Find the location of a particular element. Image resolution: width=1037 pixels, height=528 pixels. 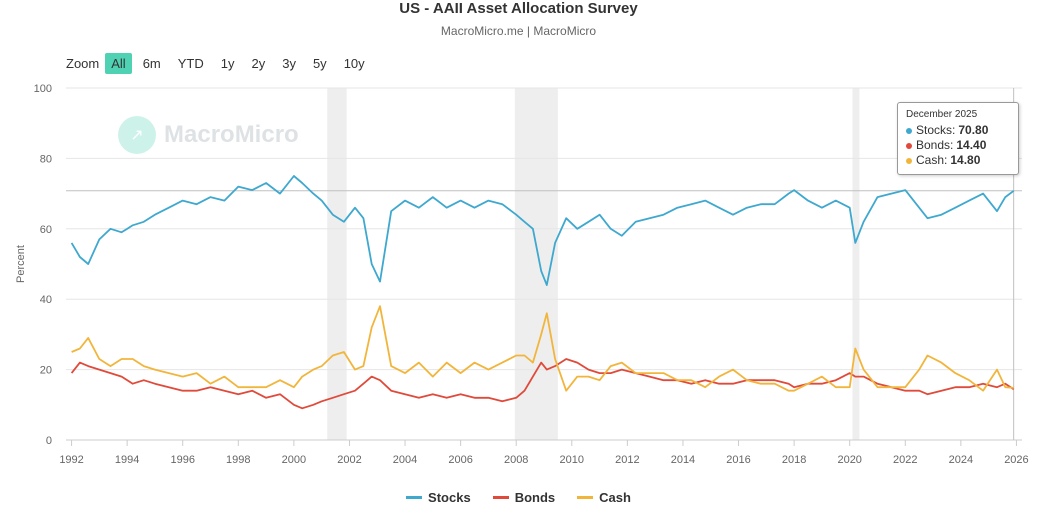

stocks-line-icon is located at coordinates (414, 497).